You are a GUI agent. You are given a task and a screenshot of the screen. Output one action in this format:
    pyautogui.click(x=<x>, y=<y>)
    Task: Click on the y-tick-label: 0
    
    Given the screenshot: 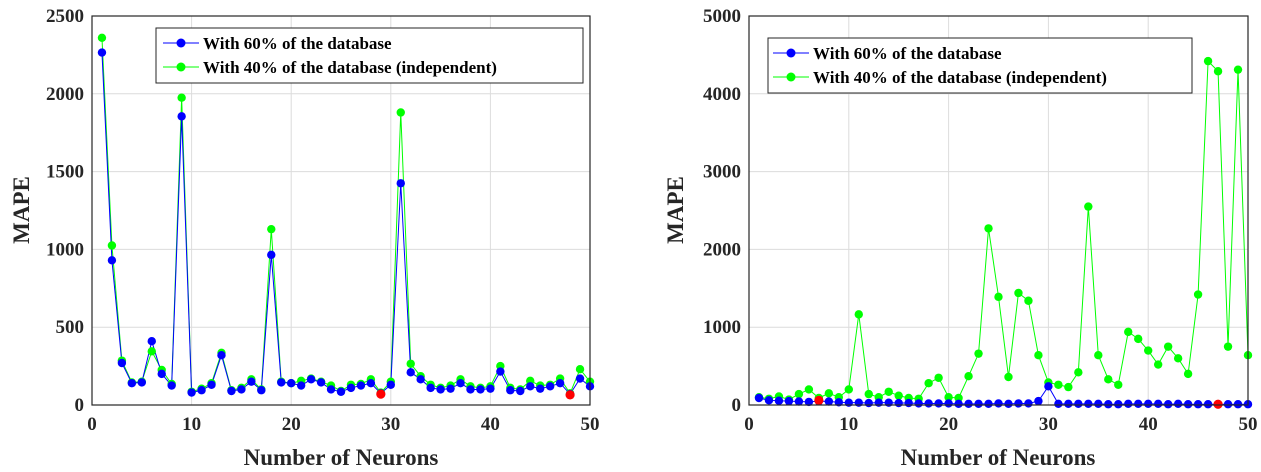 What is the action you would take?
    pyautogui.click(x=80, y=405)
    